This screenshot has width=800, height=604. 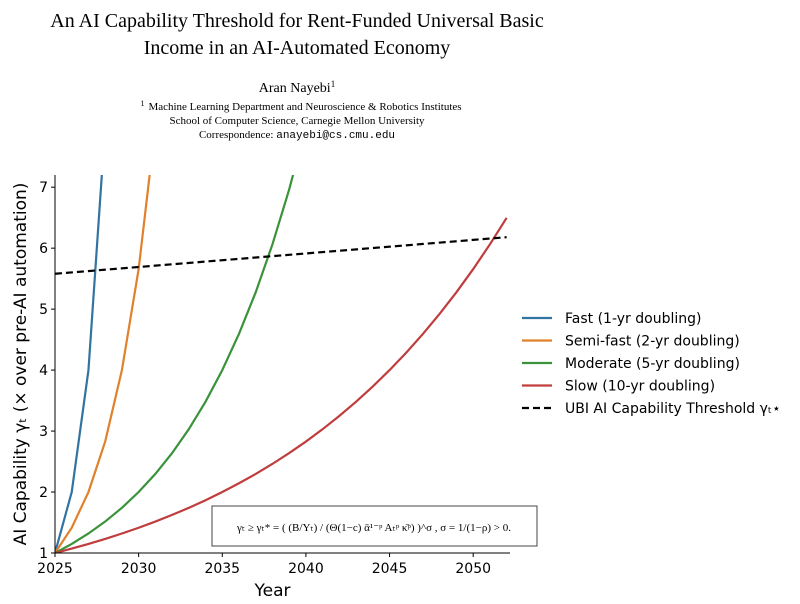 I want to click on x-axis-label: Year, so click(x=272, y=590).